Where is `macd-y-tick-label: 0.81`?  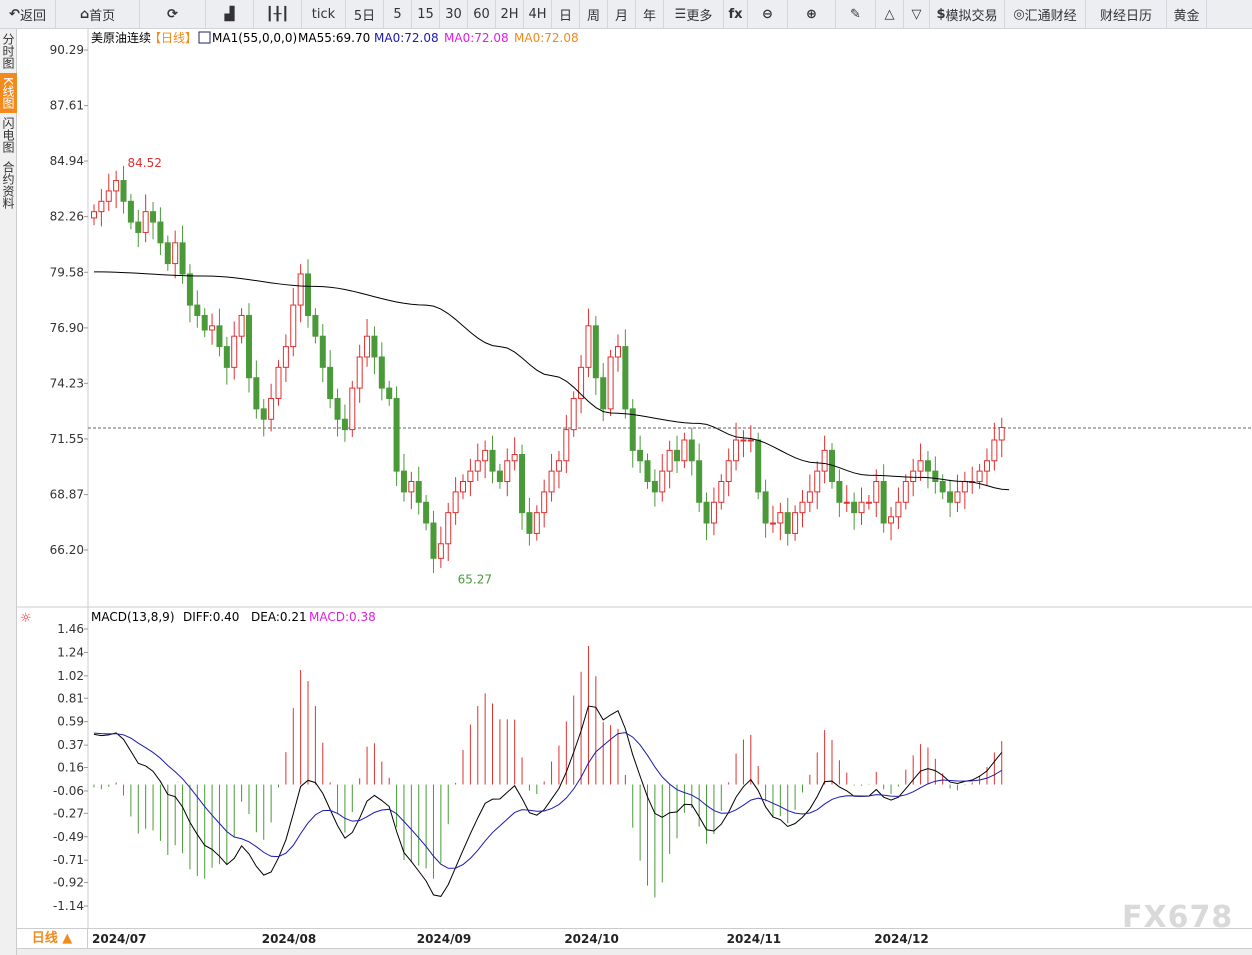
macd-y-tick-label: 0.81 is located at coordinates (70, 698).